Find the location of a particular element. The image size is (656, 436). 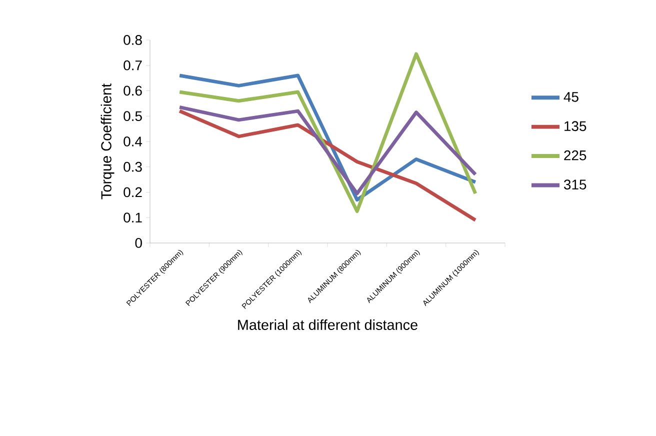

legend-label: 45 is located at coordinates (571, 97).